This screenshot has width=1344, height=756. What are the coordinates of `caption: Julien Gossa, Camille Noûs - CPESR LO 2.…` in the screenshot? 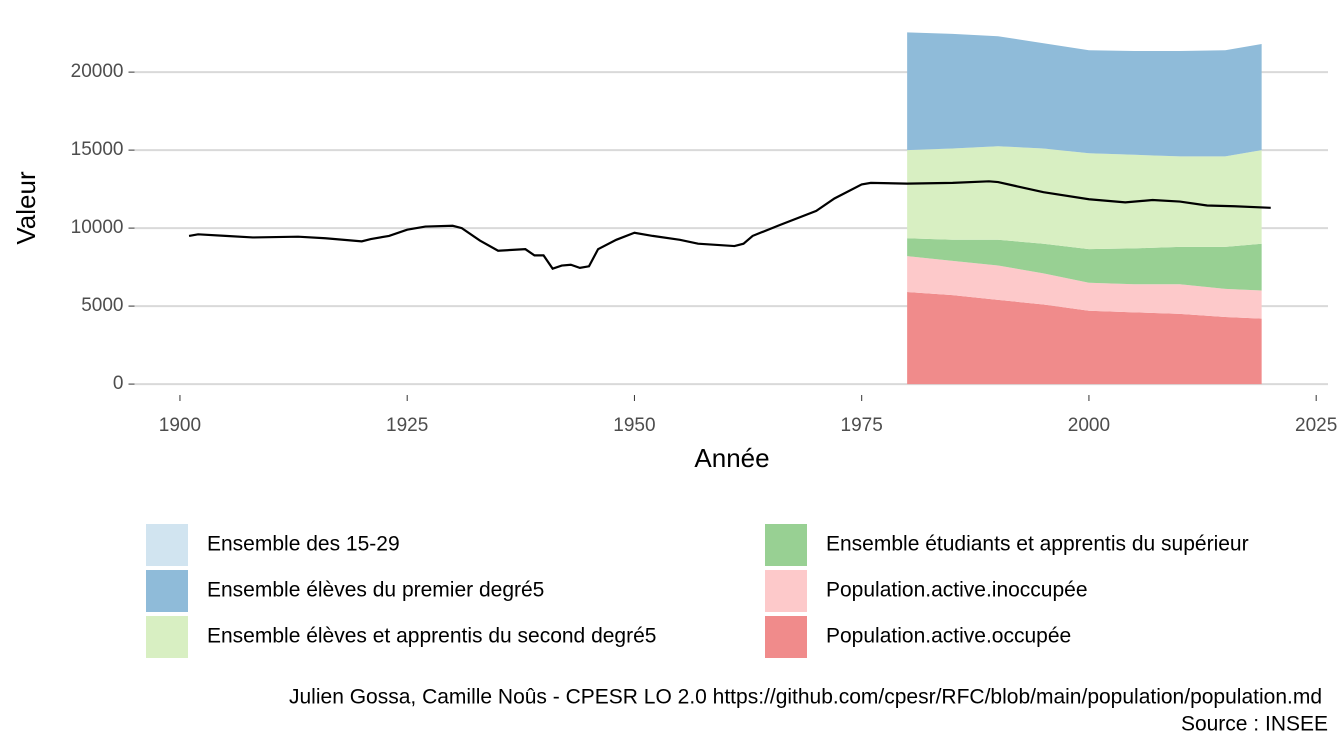 It's located at (805, 697).